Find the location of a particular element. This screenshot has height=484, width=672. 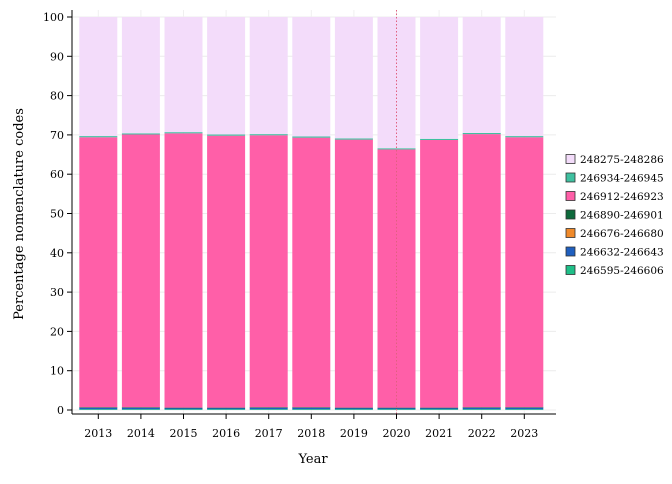

x-tick-label: 2021 is located at coordinates (439, 433).